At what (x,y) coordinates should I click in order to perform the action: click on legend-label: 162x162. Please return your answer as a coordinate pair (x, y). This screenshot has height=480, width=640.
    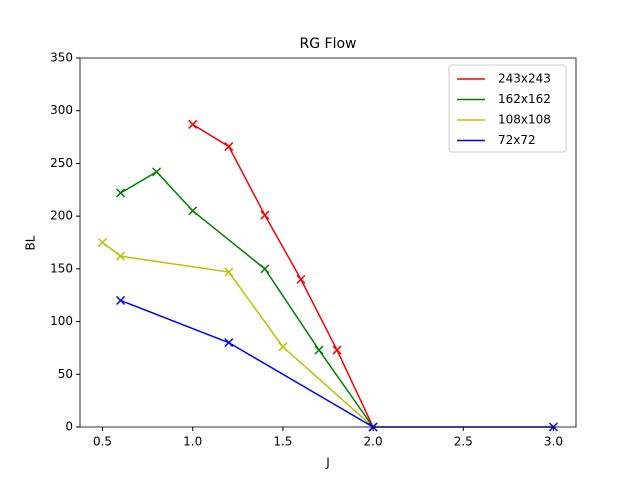
    Looking at the image, I should click on (524, 99).